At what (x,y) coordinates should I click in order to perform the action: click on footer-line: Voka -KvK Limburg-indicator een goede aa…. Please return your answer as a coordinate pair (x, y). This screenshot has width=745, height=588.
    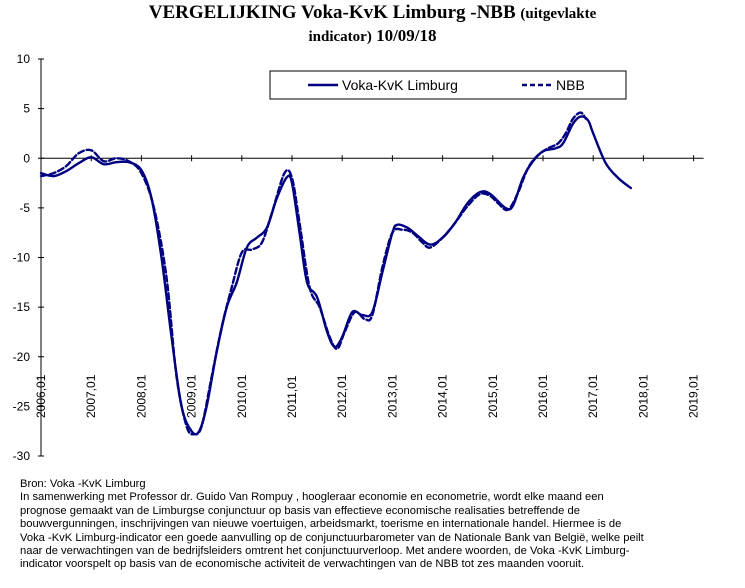
    Looking at the image, I should click on (332, 537).